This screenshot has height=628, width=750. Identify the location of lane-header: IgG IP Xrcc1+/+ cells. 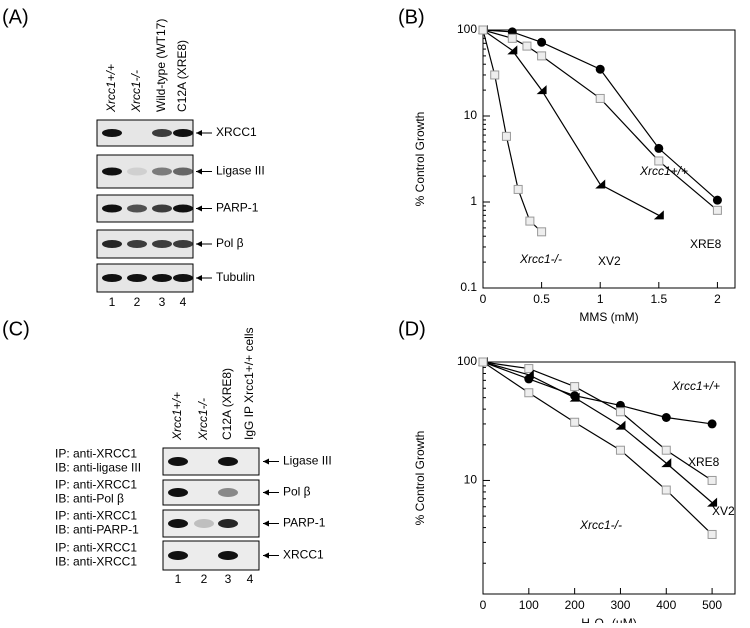
(249, 384).